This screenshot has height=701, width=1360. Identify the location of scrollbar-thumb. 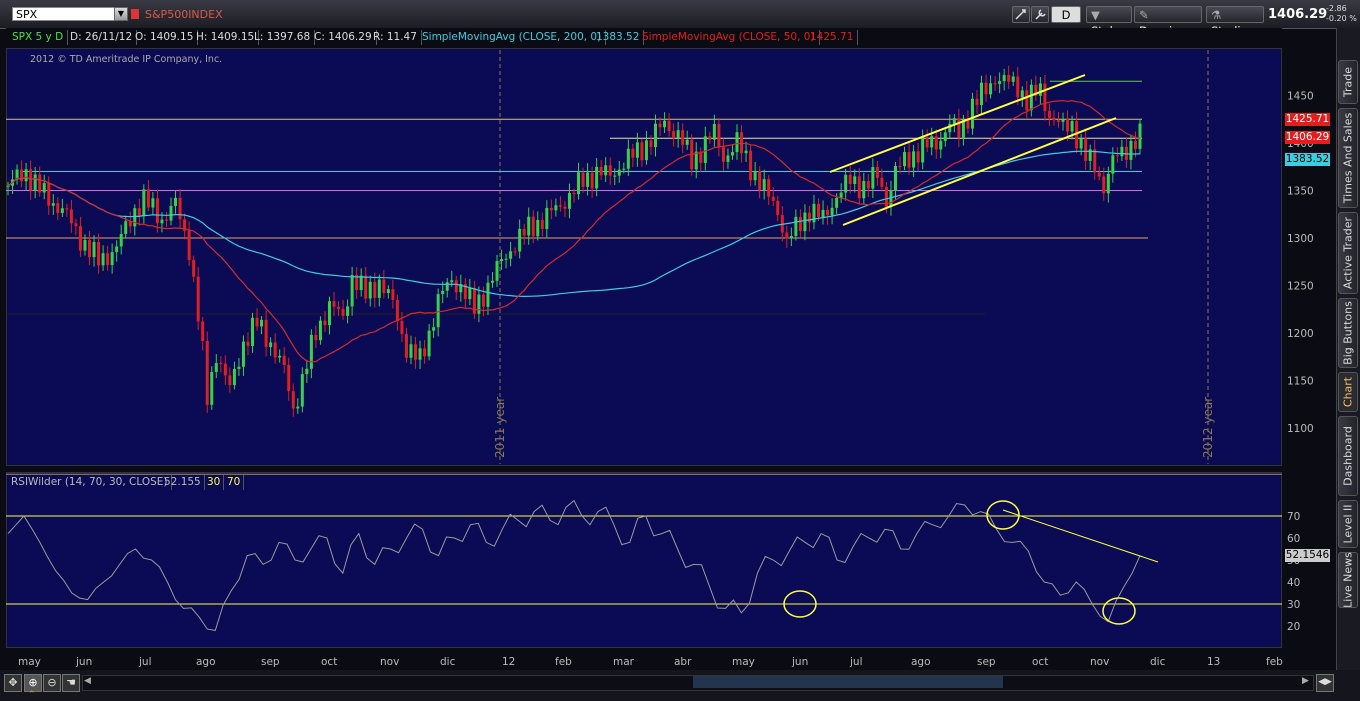
(848, 682).